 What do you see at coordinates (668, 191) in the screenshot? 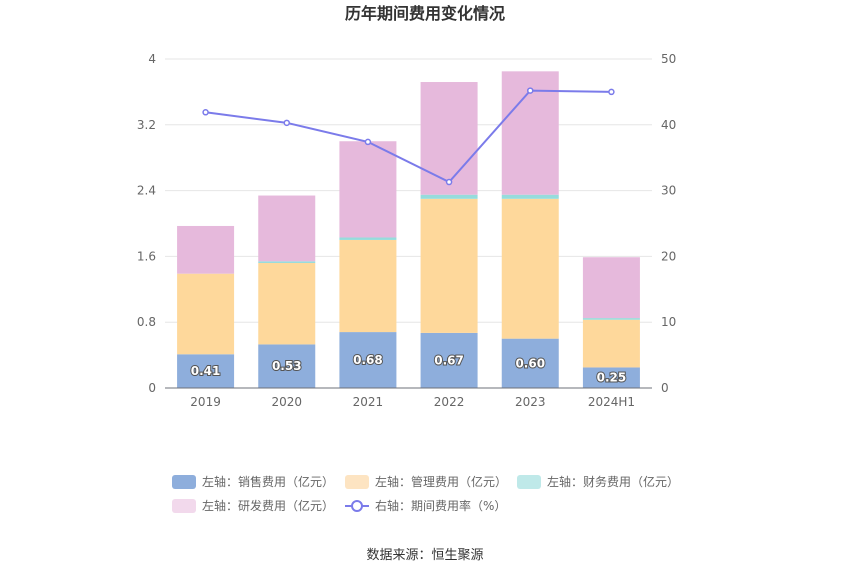
I see `right-tick-label: 30` at bounding box center [668, 191].